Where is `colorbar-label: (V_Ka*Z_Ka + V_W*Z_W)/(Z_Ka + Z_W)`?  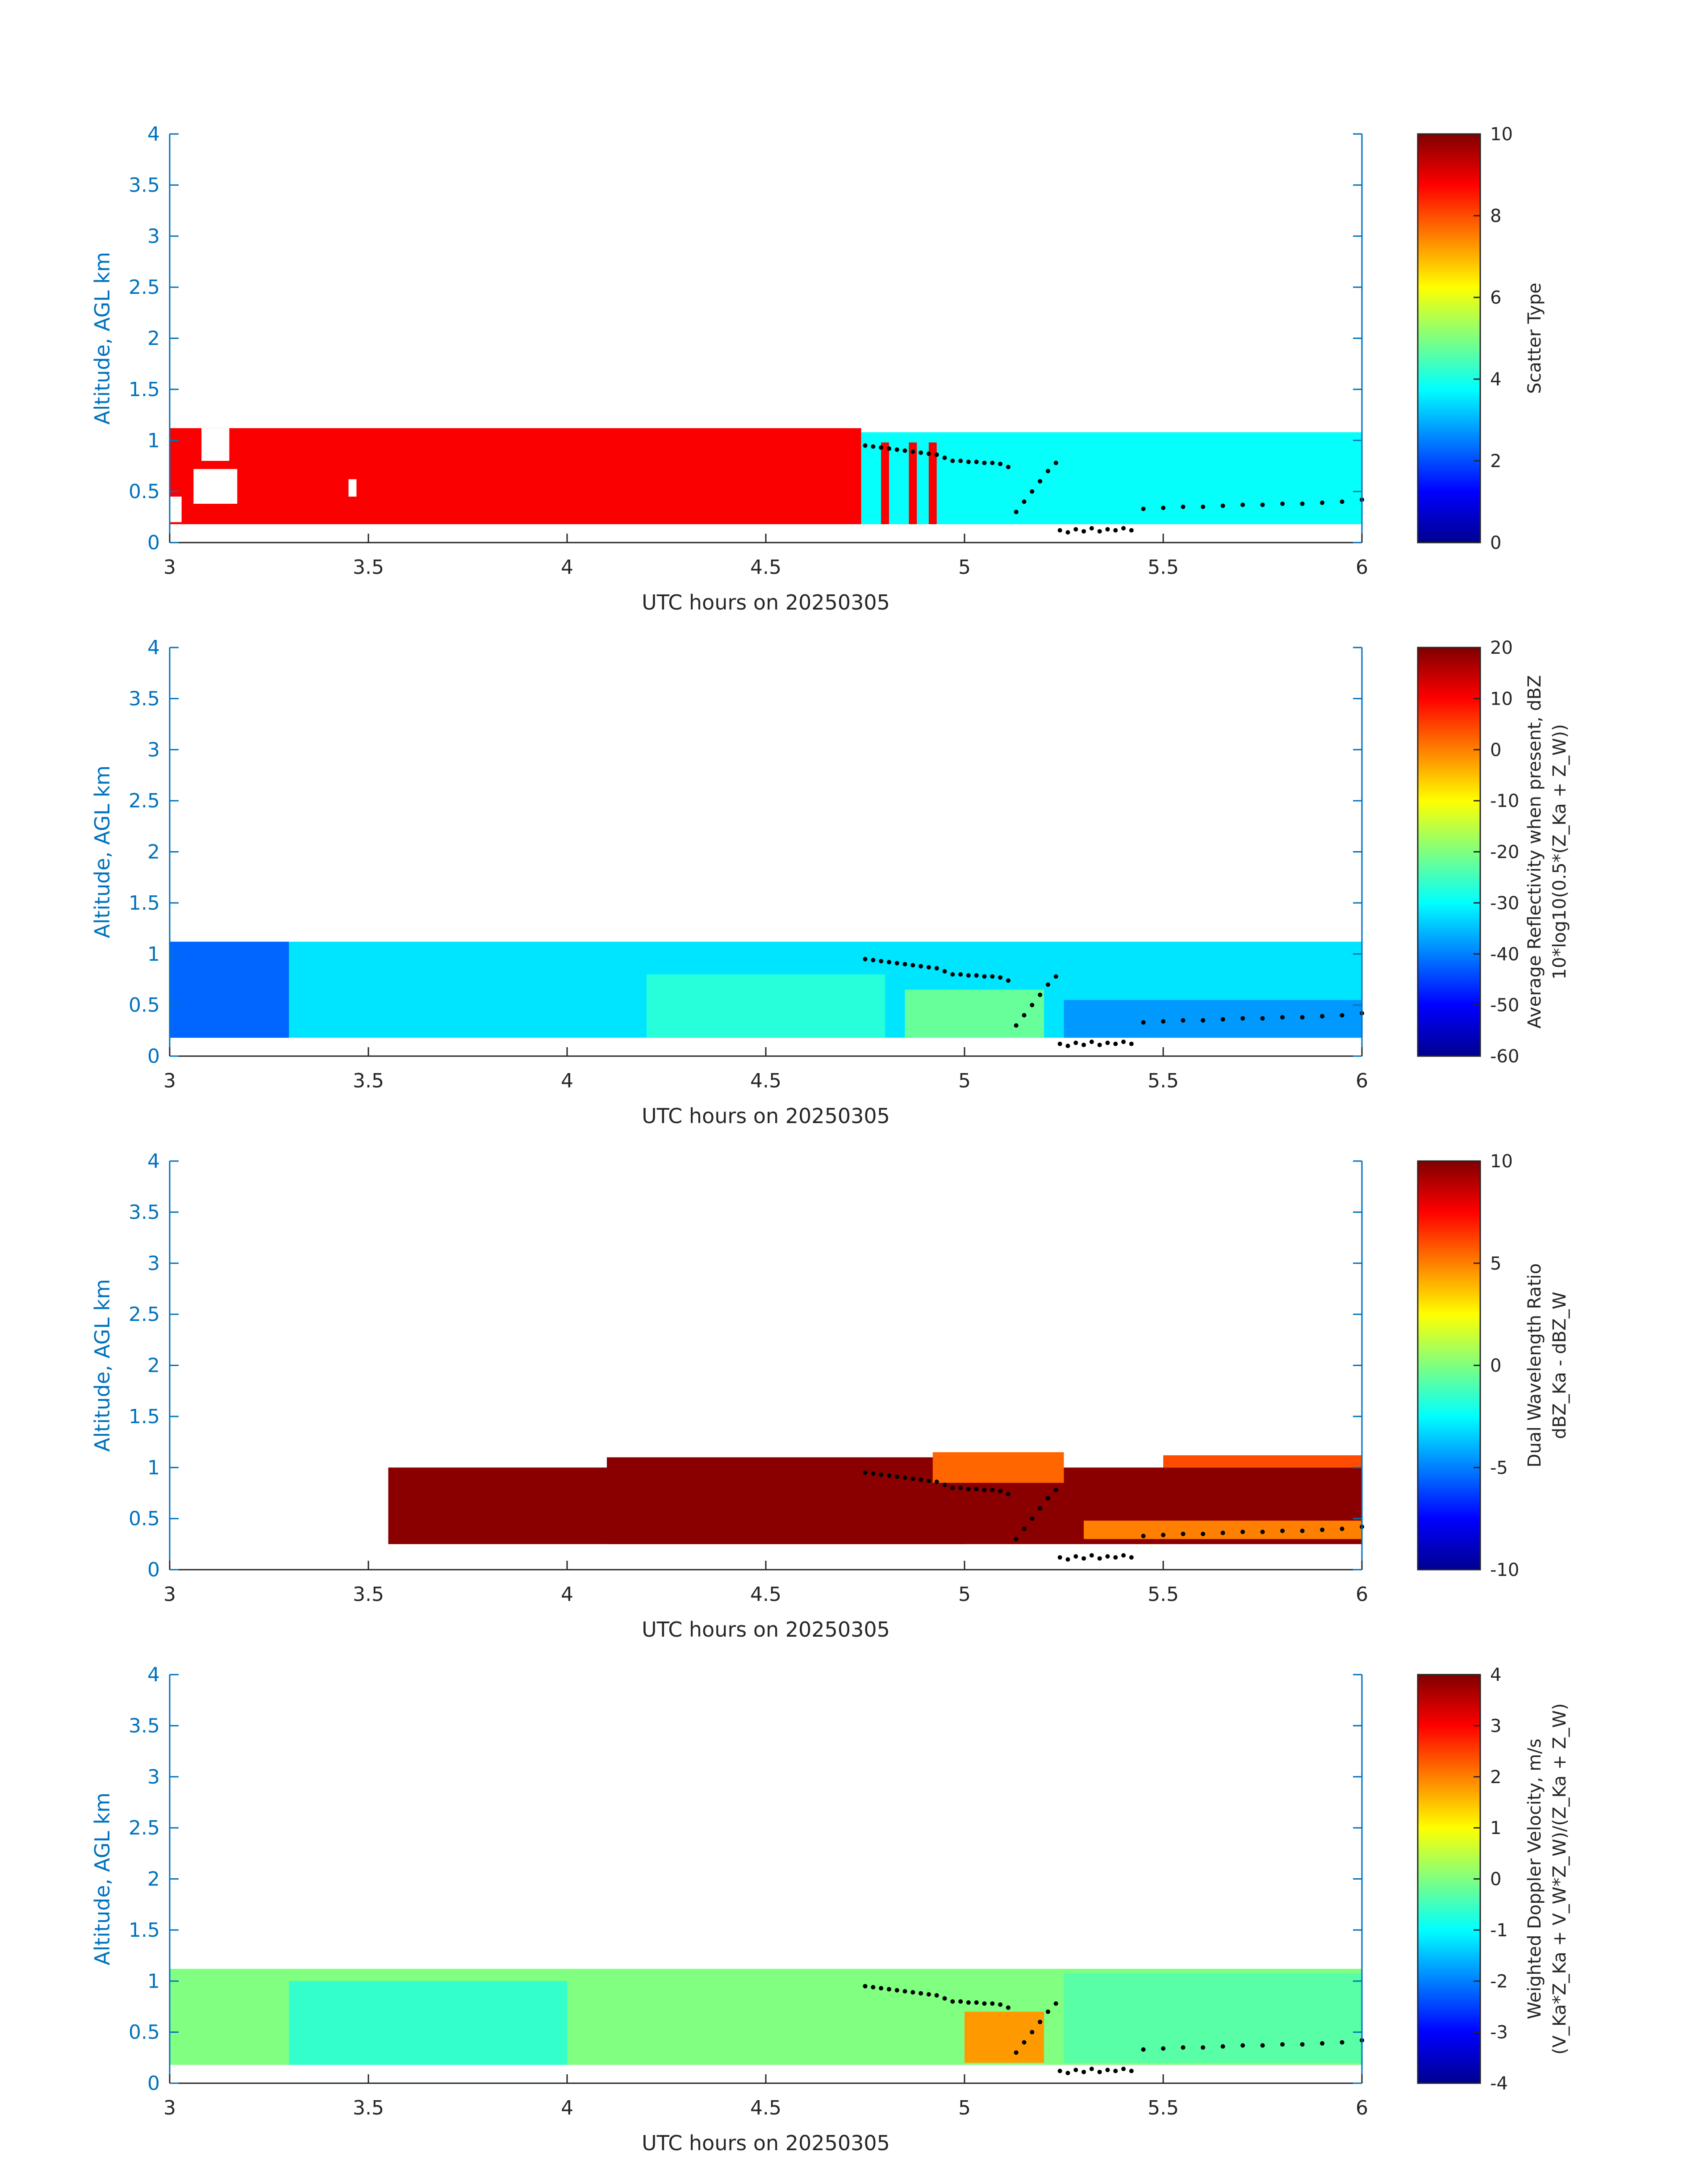 colorbar-label: (V_Ka*Z_Ka + V_W*Z_W)/(Z_Ka + Z_W) is located at coordinates (1559, 1879).